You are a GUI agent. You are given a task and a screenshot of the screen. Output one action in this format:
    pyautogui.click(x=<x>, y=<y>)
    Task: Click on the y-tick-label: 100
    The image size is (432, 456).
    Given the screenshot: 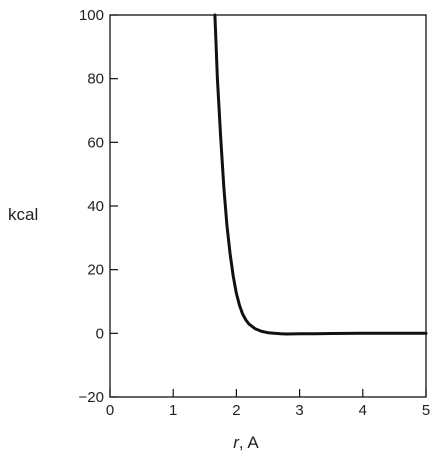 What is the action you would take?
    pyautogui.click(x=91, y=15)
    